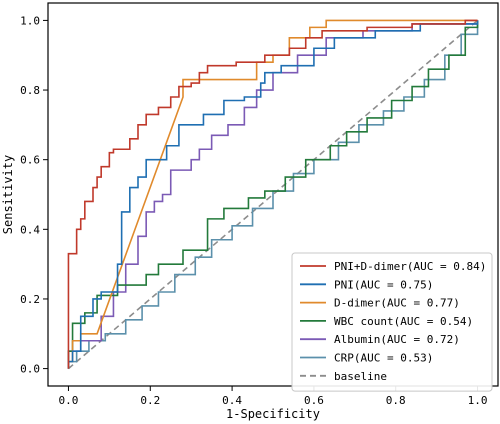  What do you see at coordinates (30, 160) in the screenshot?
I see `y-tick-label: 0.6` at bounding box center [30, 160].